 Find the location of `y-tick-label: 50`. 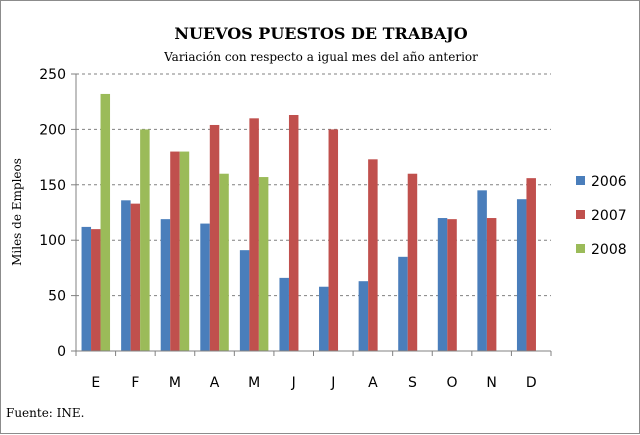

y-tick-label: 50 is located at coordinates (57, 297).